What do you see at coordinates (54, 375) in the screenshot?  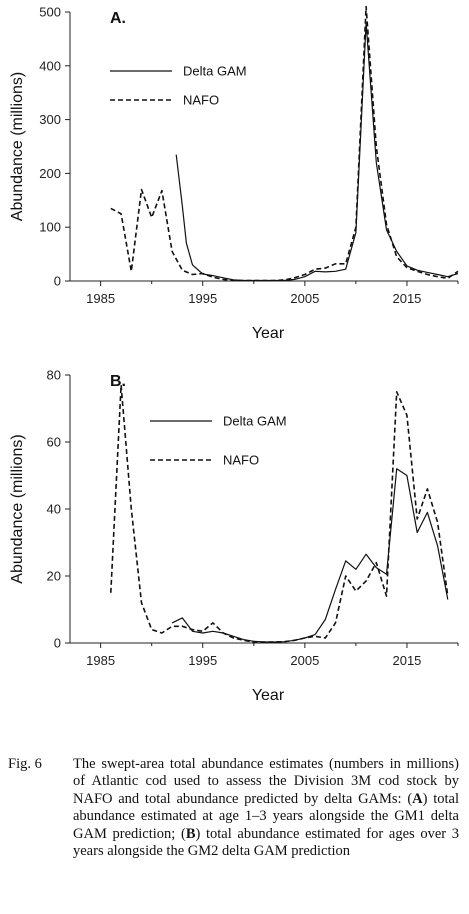 I see `y-tick-label: 80` at bounding box center [54, 375].